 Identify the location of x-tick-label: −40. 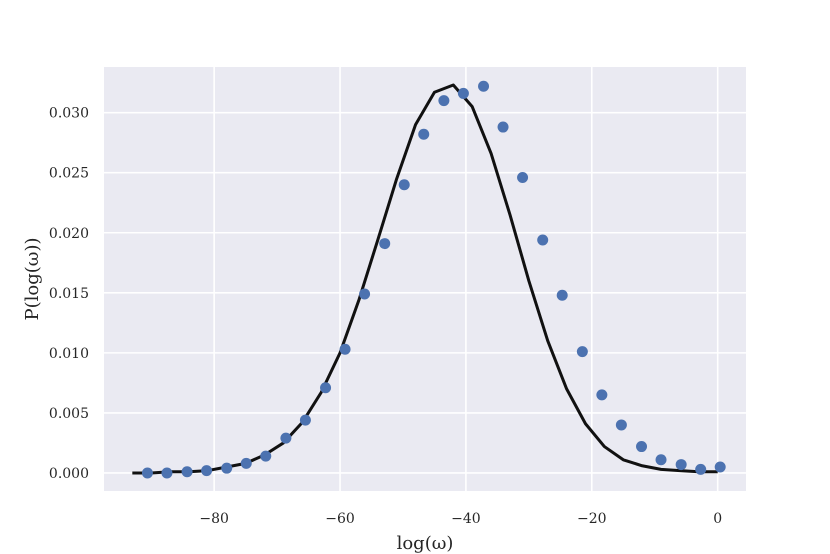
(466, 519).